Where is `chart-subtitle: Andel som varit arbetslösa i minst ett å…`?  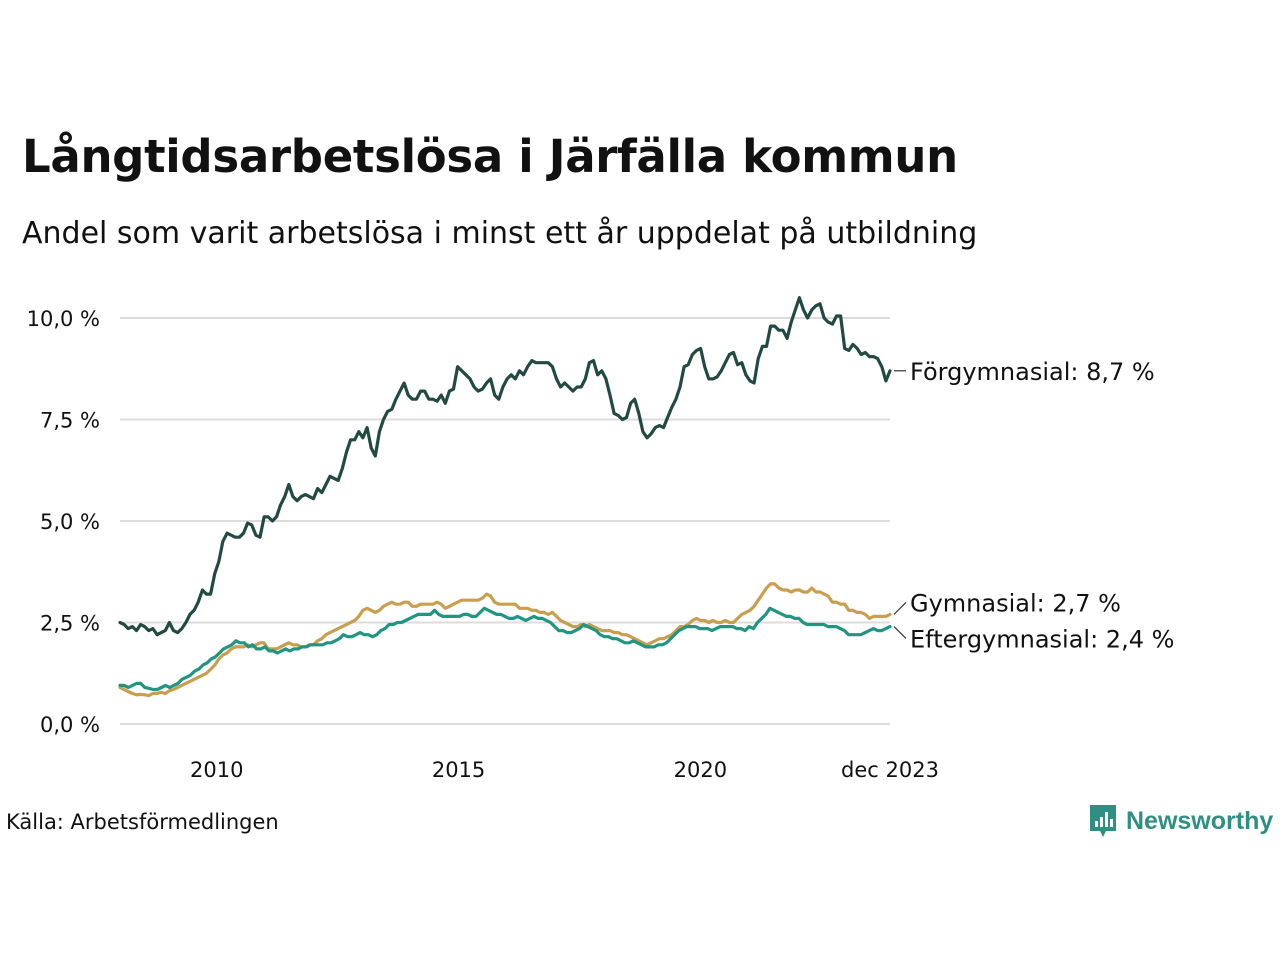
chart-subtitle: Andel som varit arbetslösa i minst ett å… is located at coordinates (500, 233).